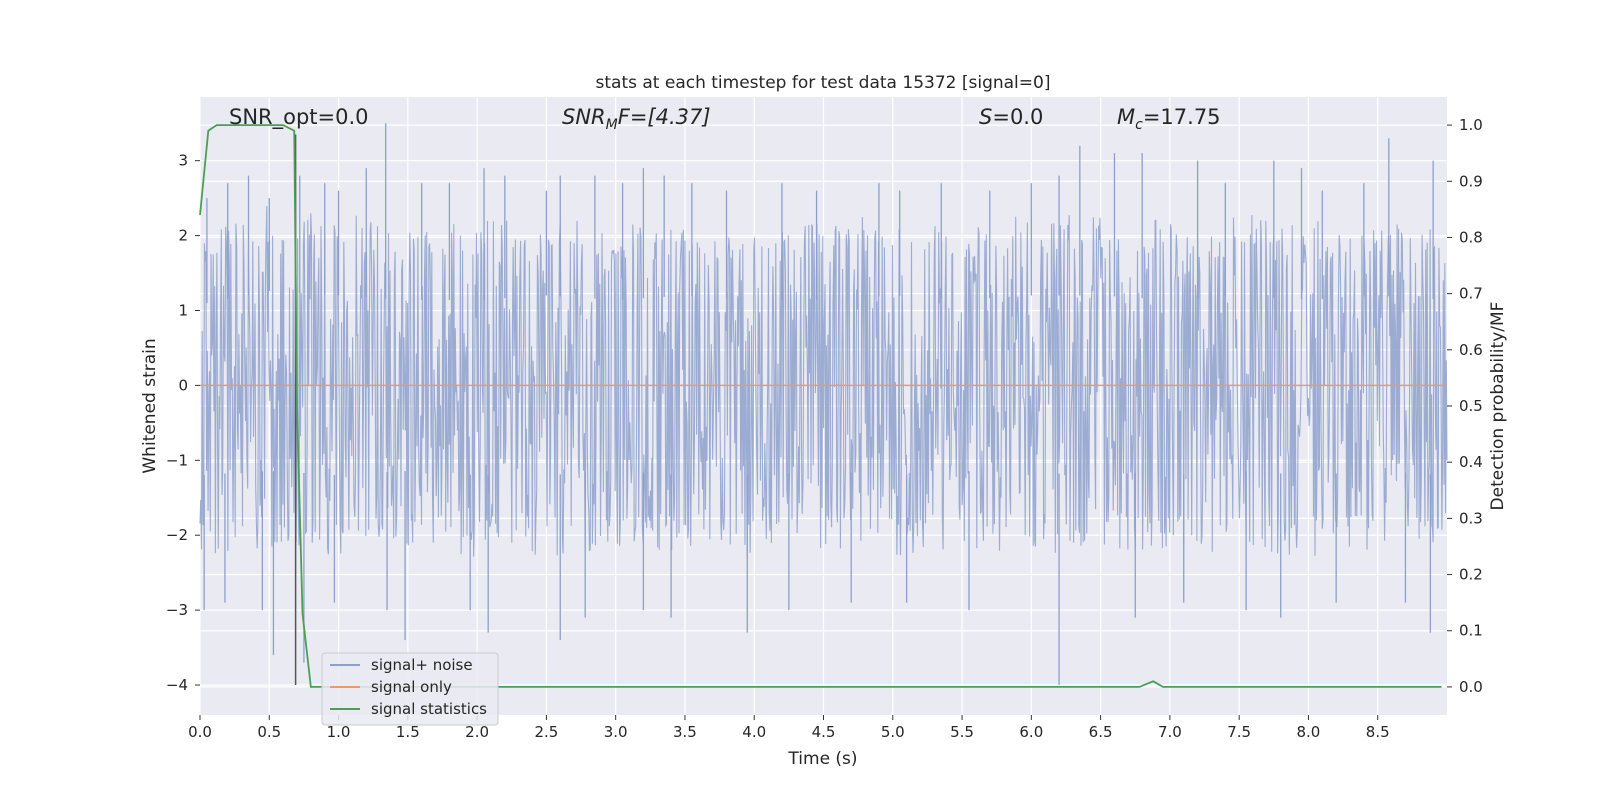 This screenshot has width=1600, height=800. I want to click on y2-tick-label: 0.1, so click(1471, 631).